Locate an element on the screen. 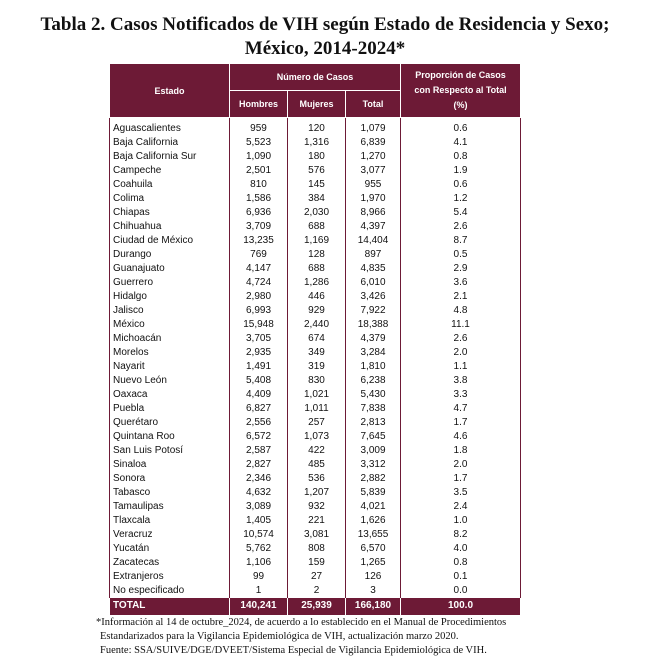 This screenshot has height=671, width=650. value-cell: 2,556 is located at coordinates (258, 423).